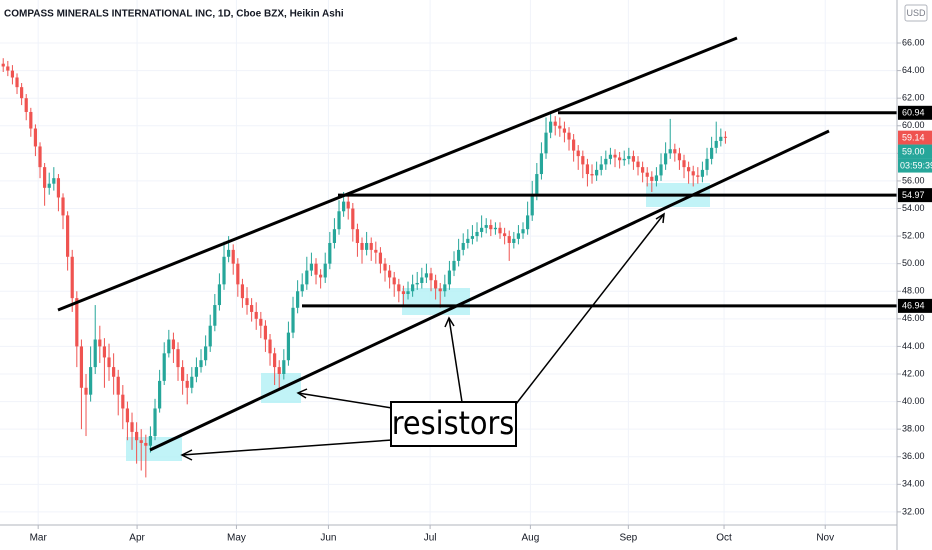 This screenshot has height=550, width=932. Describe the element at coordinates (913, 70) in the screenshot. I see `y-tick-label: 64.00` at that location.